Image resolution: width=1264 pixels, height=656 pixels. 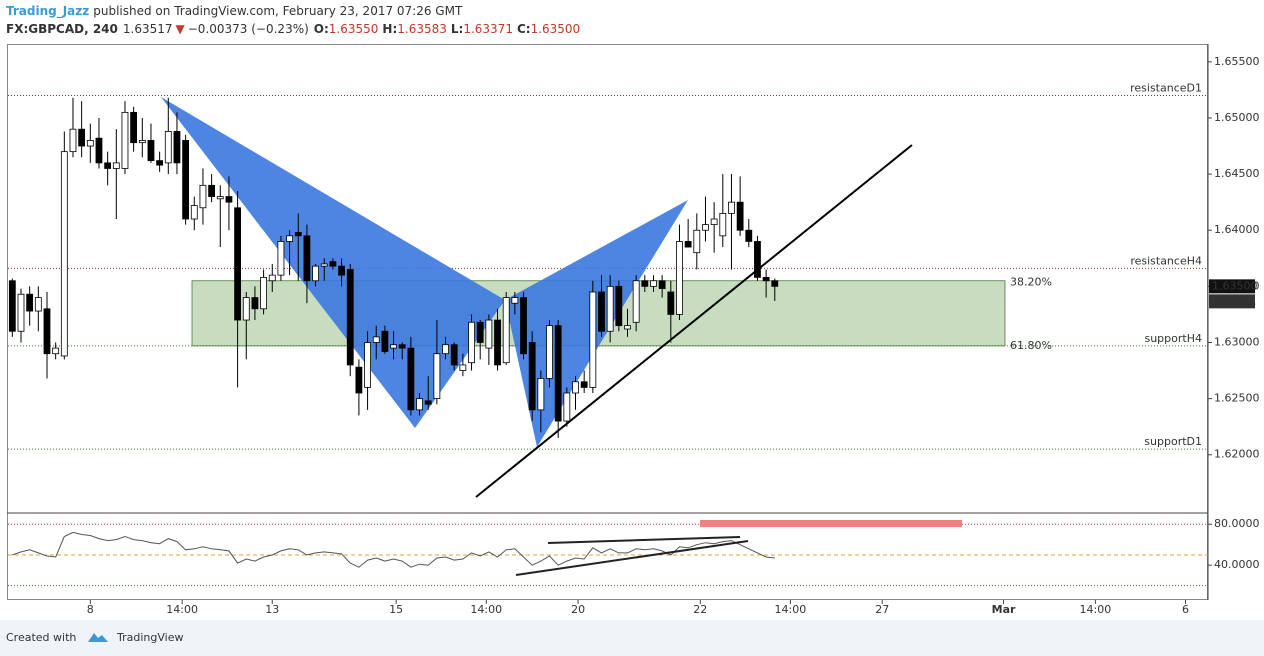 What do you see at coordinates (1237, 341) in the screenshot?
I see `y-tick-label: 1.63000` at bounding box center [1237, 341].